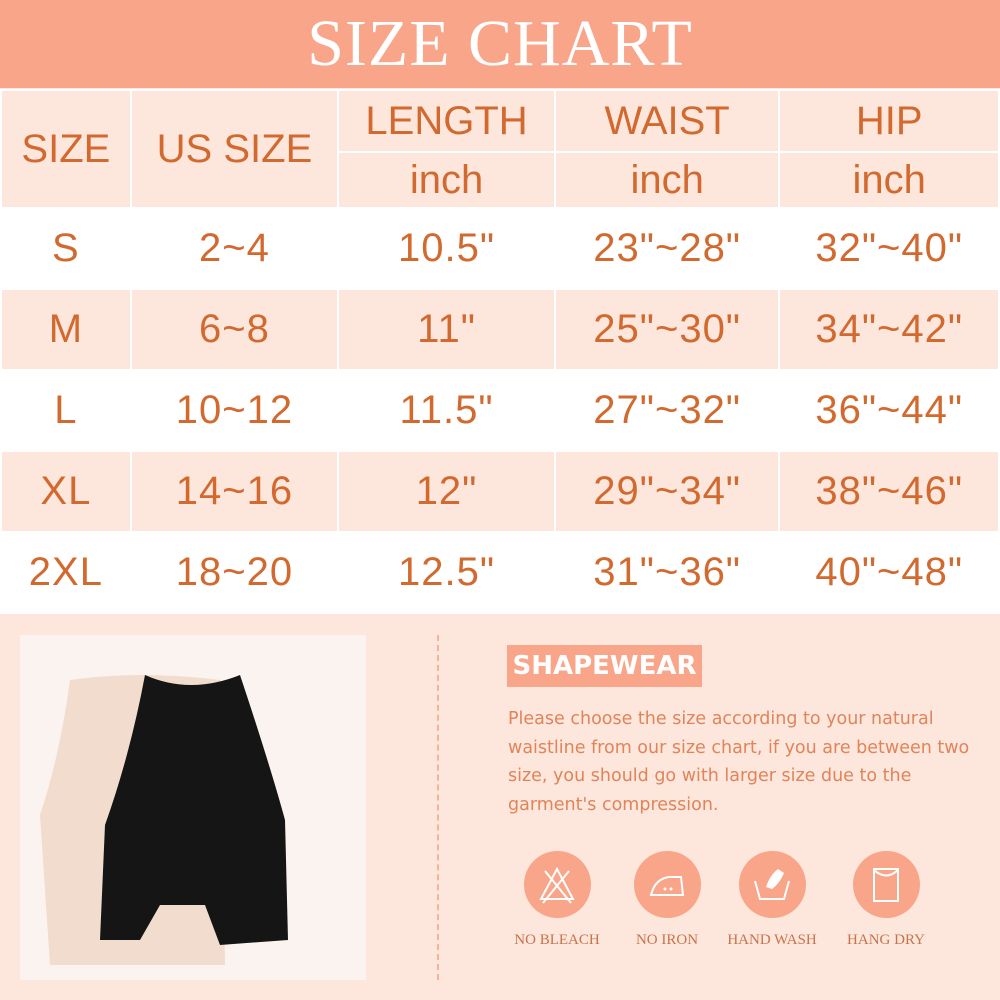 Image resolution: width=1000 pixels, height=1000 pixels. Describe the element at coordinates (234, 149) in the screenshot. I see `header-us-size: US SIZE` at that location.